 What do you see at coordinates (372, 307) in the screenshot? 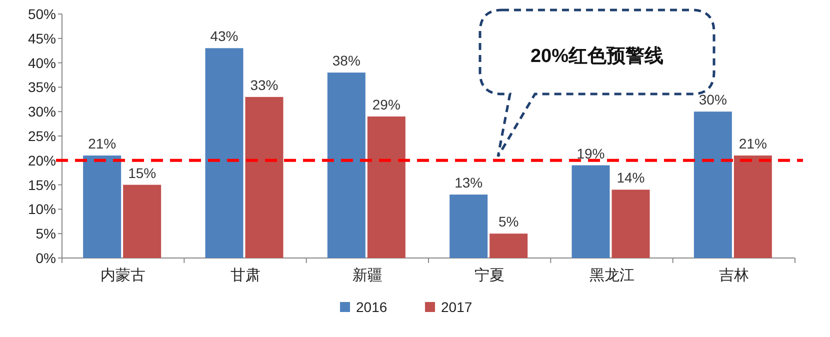
I see `legend-label: 2016` at bounding box center [372, 307].